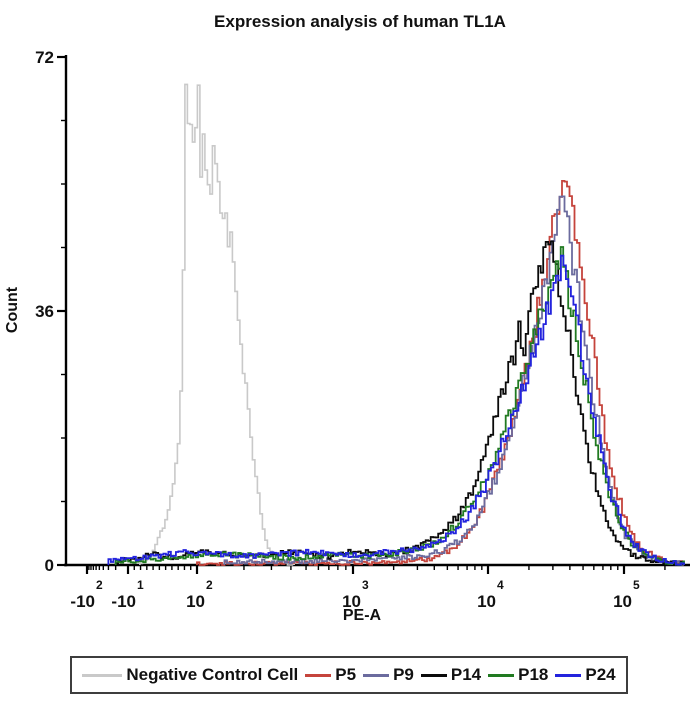  What do you see at coordinates (12, 309) in the screenshot?
I see `y-axis-label: Count` at bounding box center [12, 309].